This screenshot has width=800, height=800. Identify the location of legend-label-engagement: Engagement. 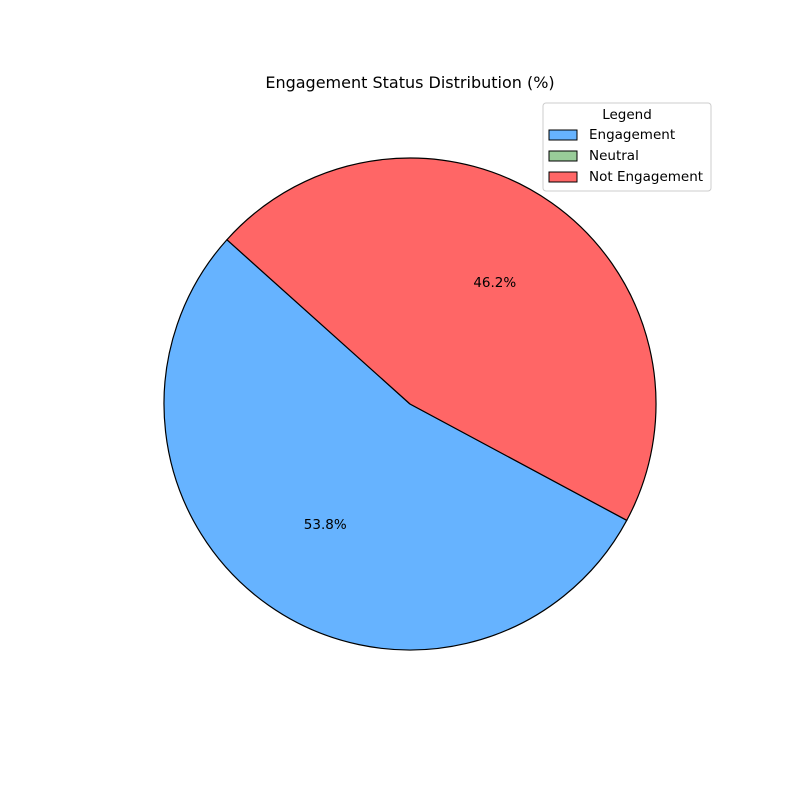
(632, 135).